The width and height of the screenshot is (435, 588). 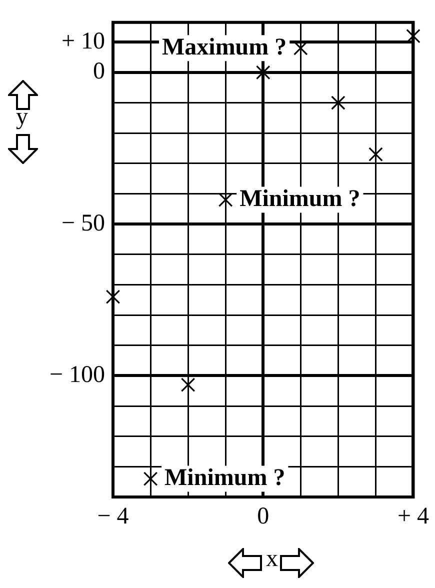 I want to click on y-axis-title: y, so click(x=22, y=117).